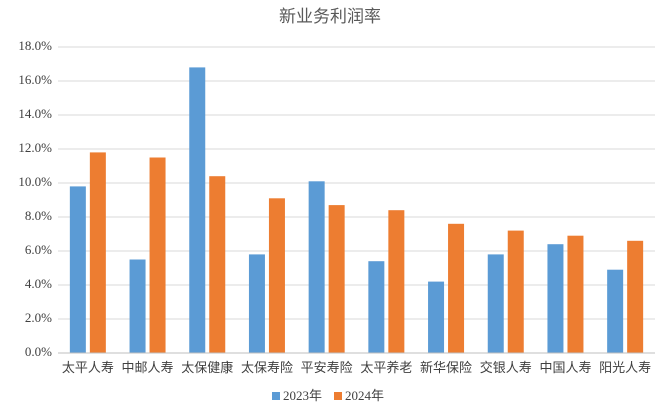 Image resolution: width=660 pixels, height=417 pixels. I want to click on x-tick-label: 中邮人寿, so click(148, 367).